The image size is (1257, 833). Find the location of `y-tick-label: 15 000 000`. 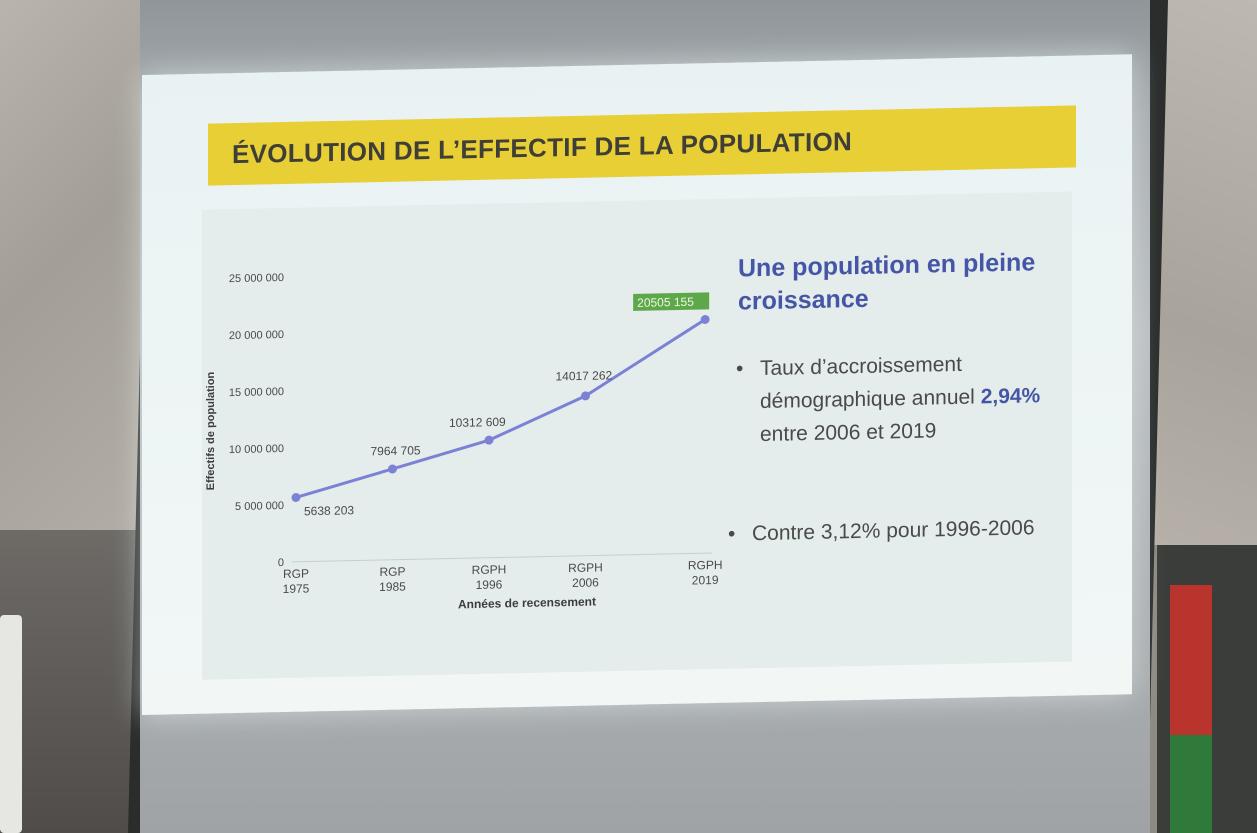

y-tick-label: 15 000 000 is located at coordinates (256, 392).